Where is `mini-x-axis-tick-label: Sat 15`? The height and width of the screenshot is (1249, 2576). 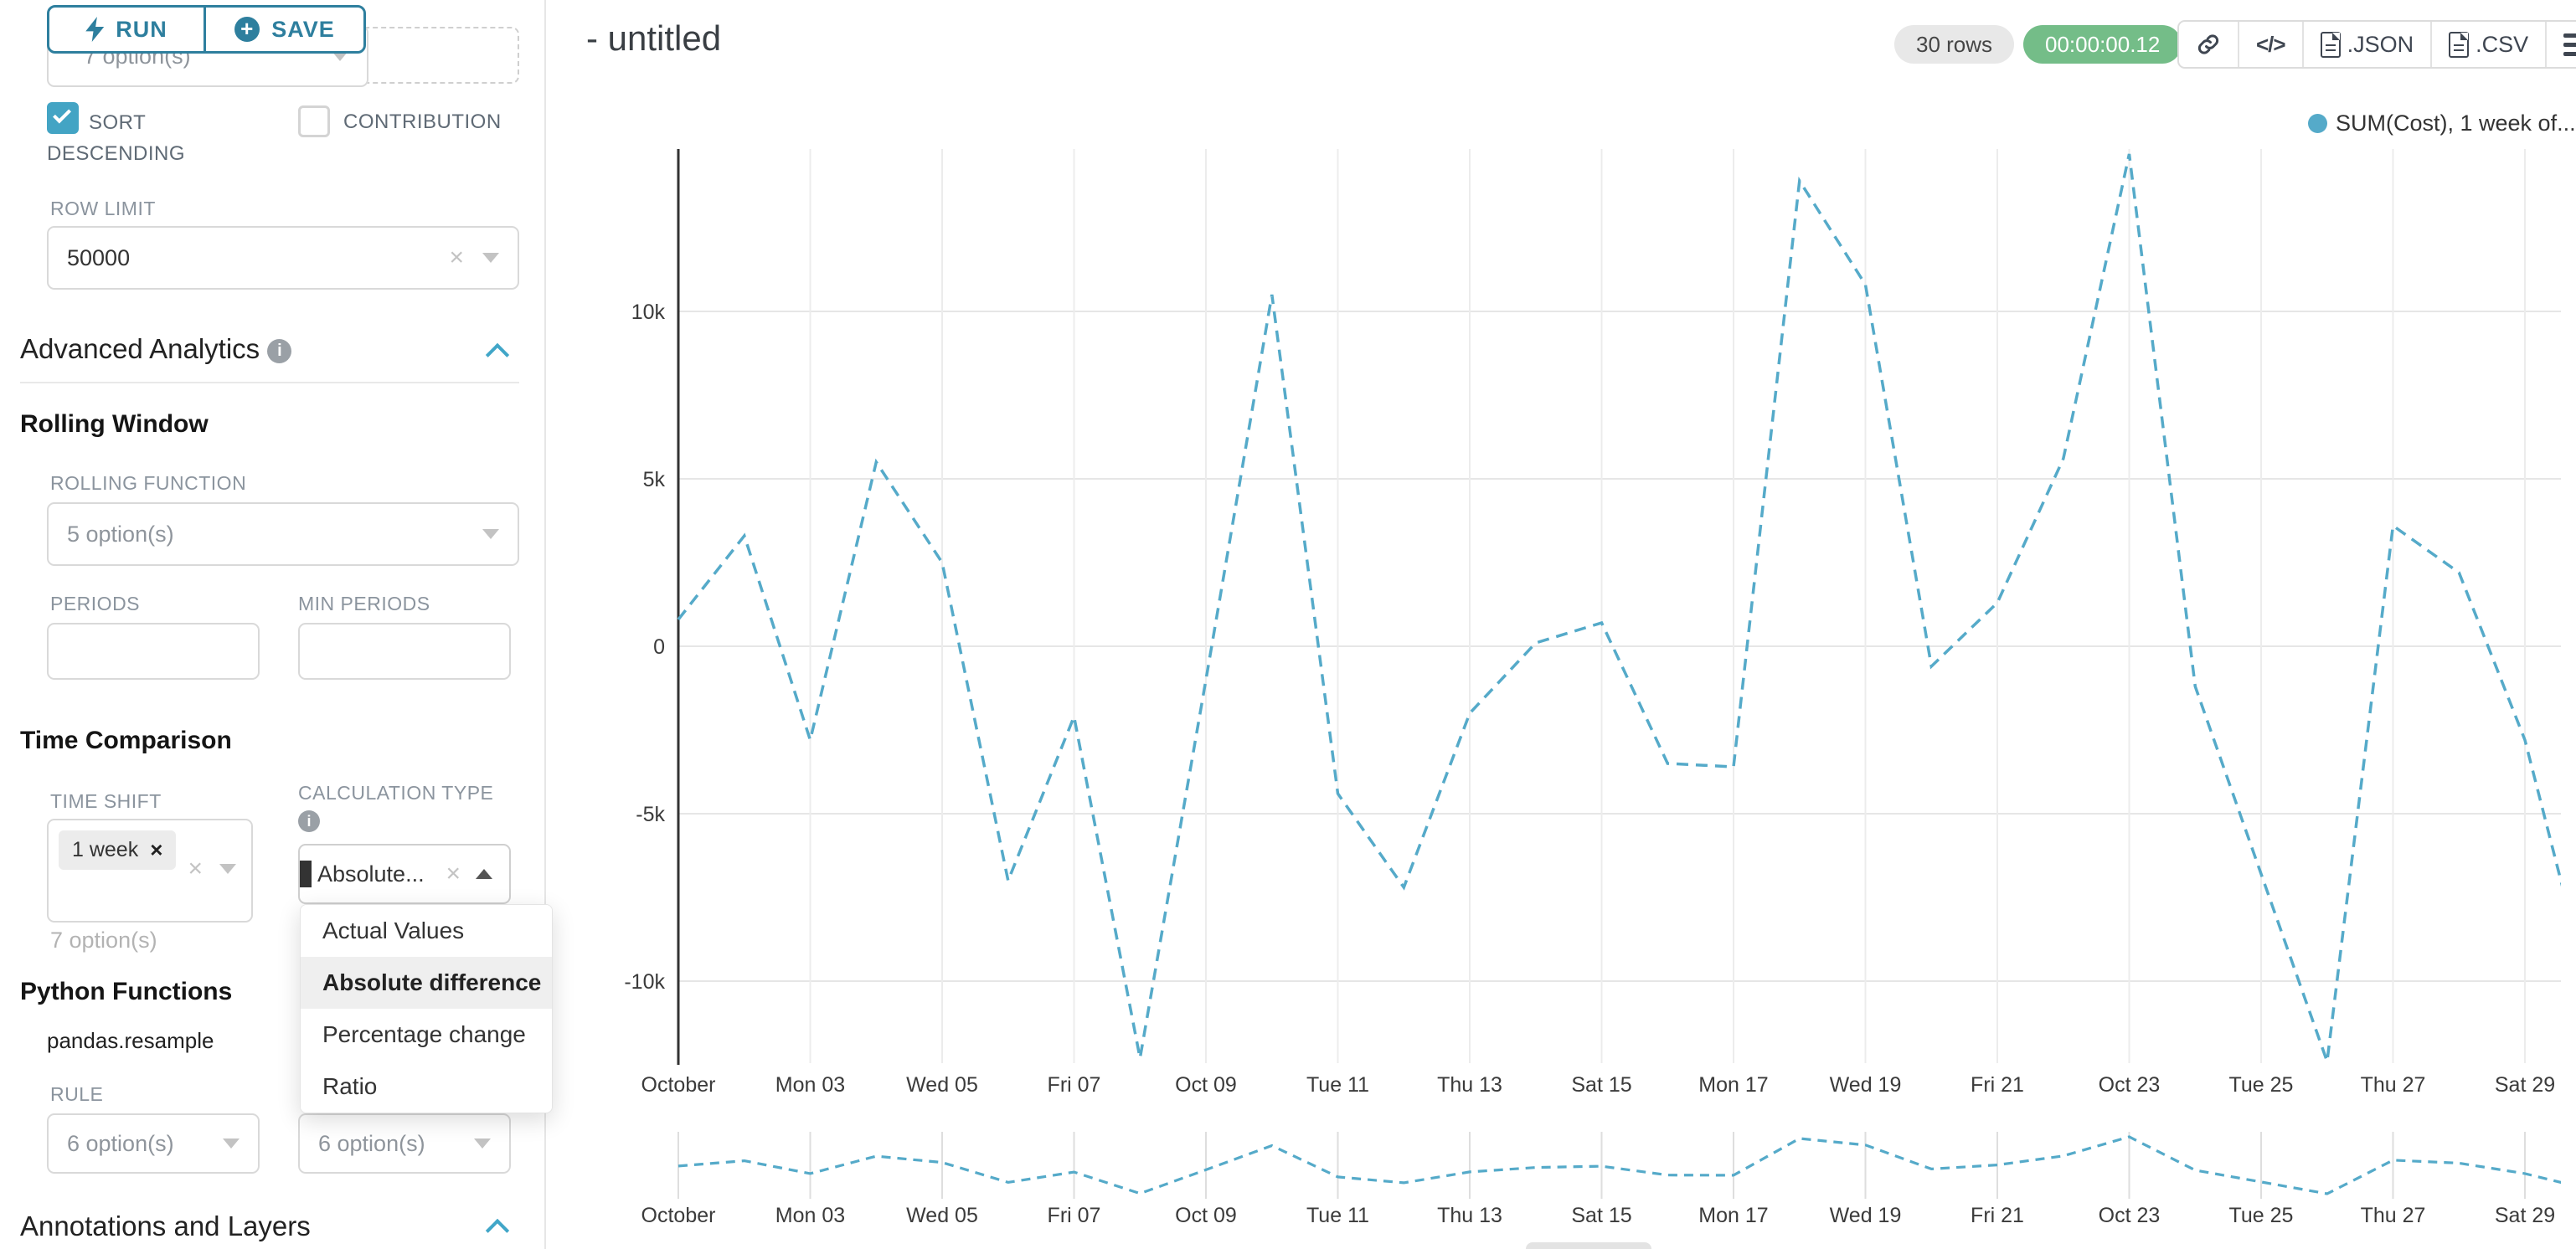 mini-x-axis-tick-label: Sat 15 is located at coordinates (1601, 1215).